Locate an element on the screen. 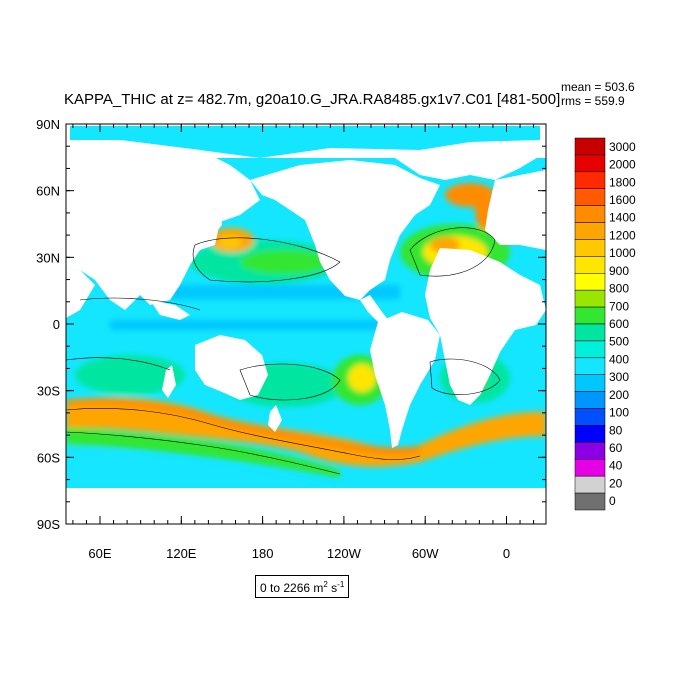  colorbar-label: 80 is located at coordinates (616, 430).